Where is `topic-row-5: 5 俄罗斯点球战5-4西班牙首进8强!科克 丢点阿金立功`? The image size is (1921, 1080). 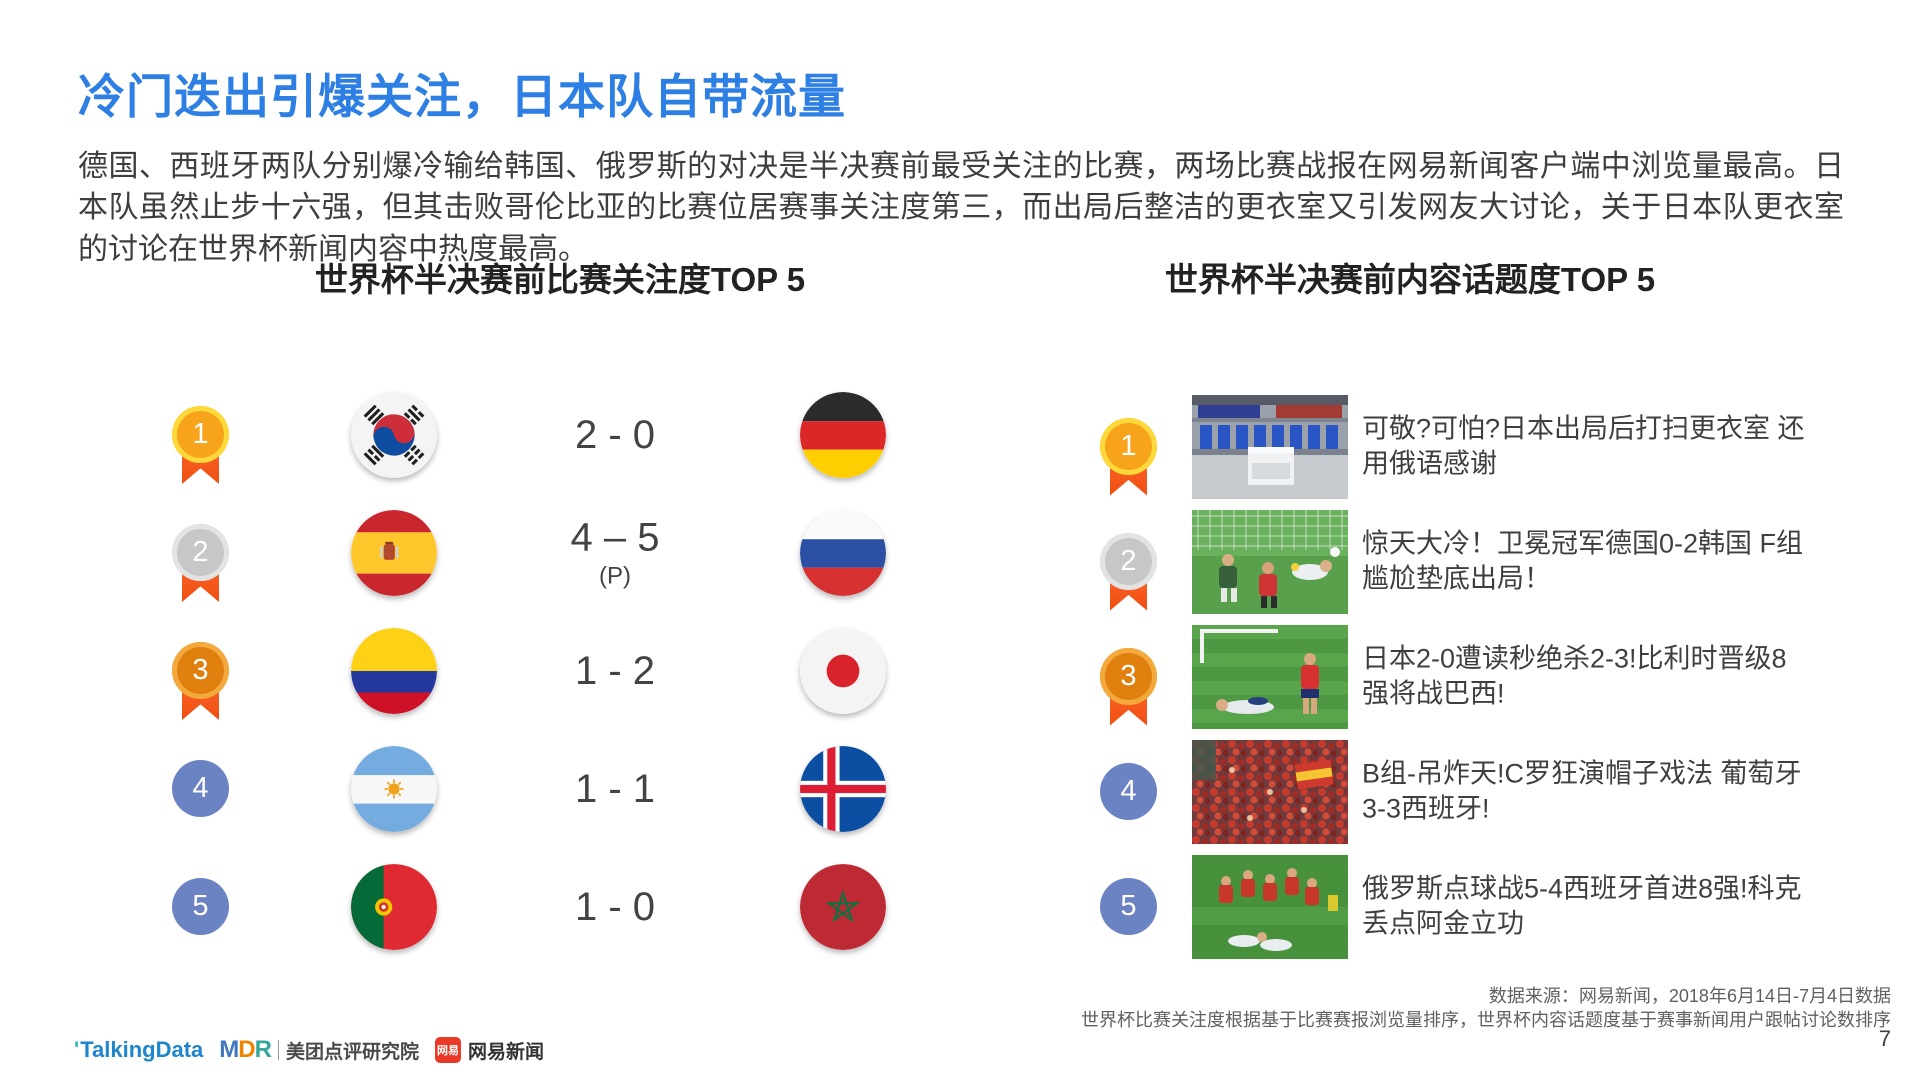
topic-row-5: 5 俄罗斯点球战5-4西班牙首进8强!科克 丢点阿金立功 is located at coordinates (1505, 906).